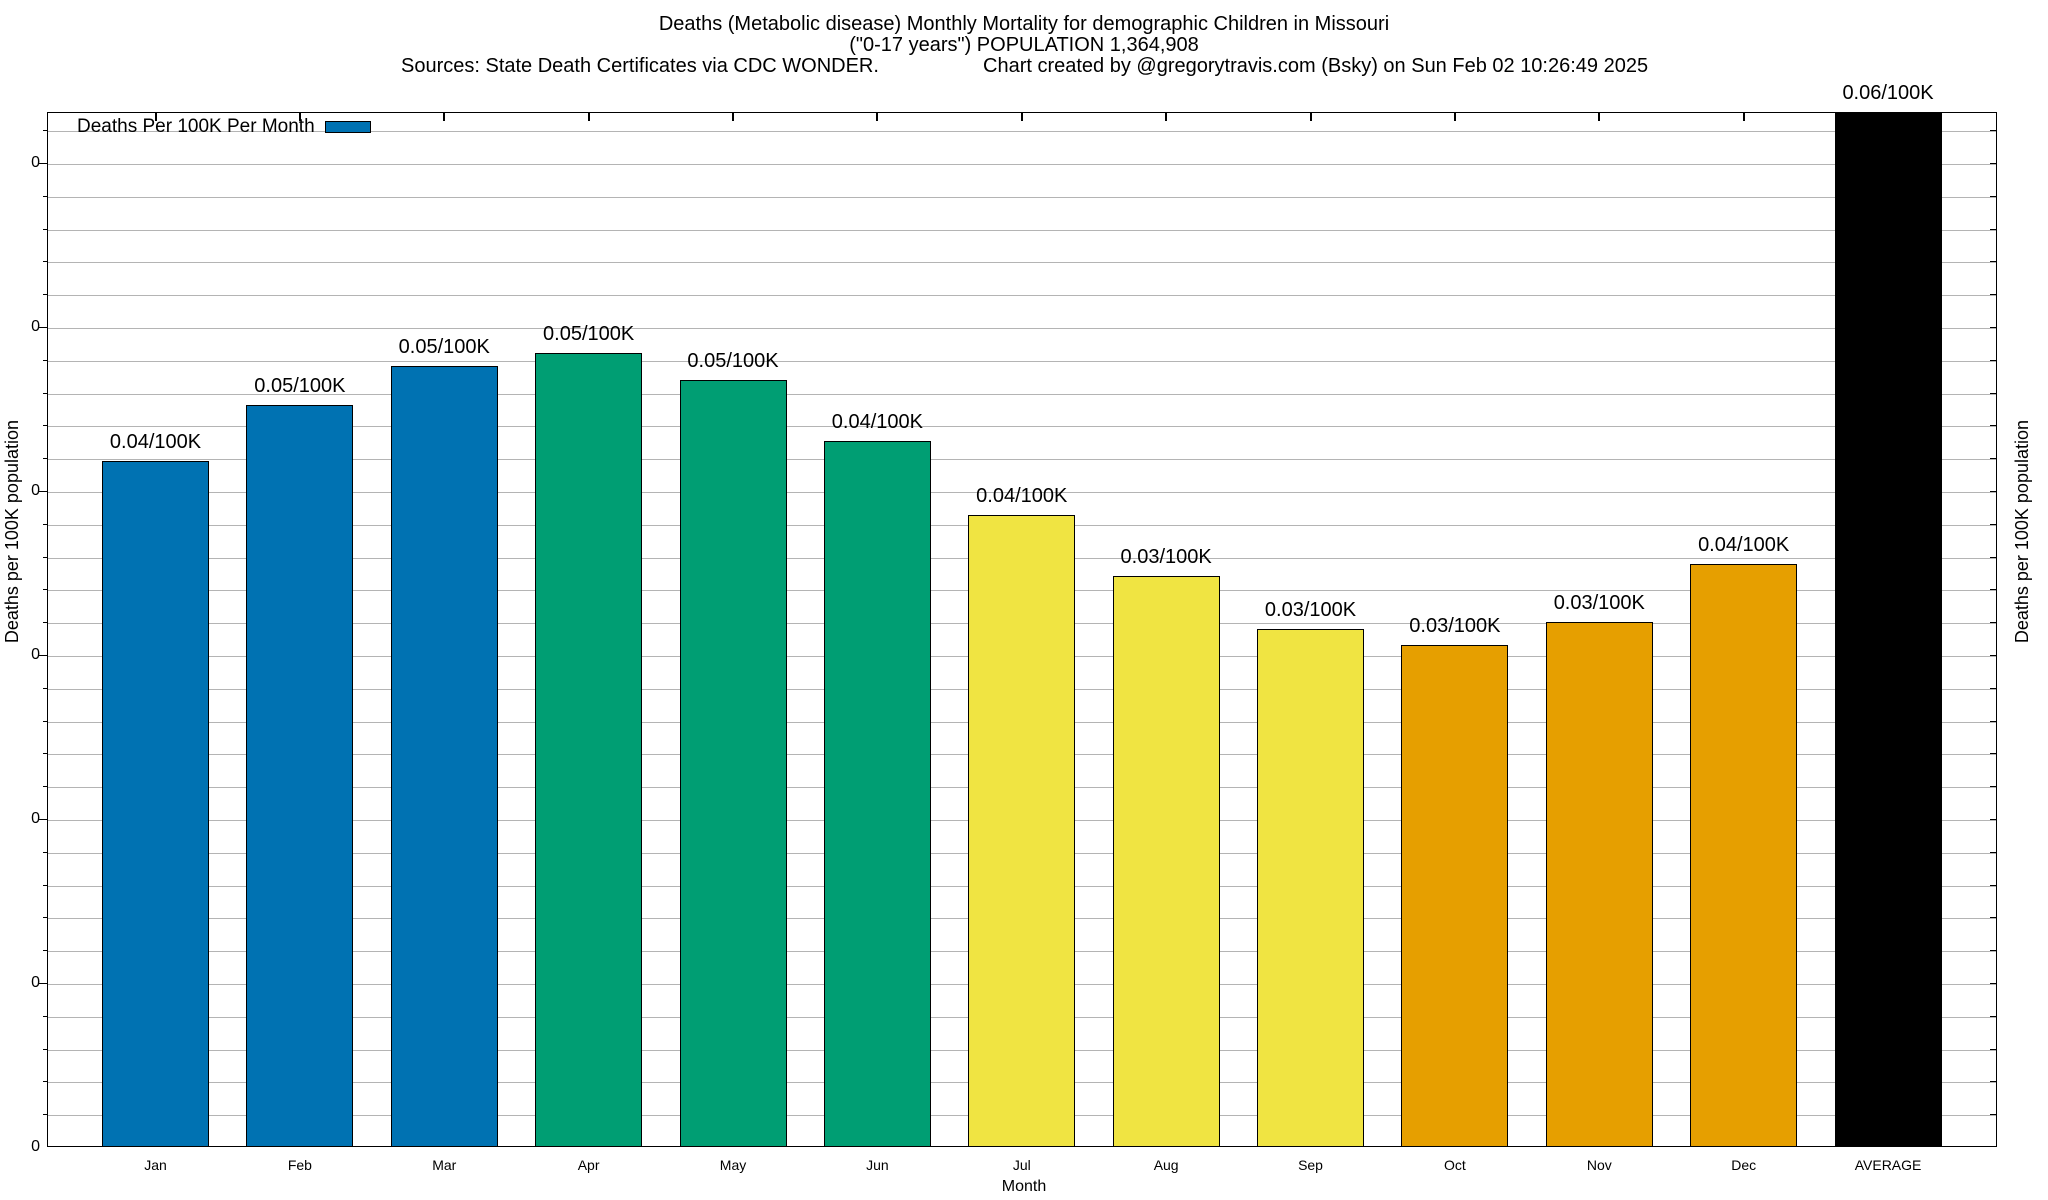  Describe the element at coordinates (224, 127) in the screenshot. I see `legend: Deaths Per 100K Per Month` at that location.